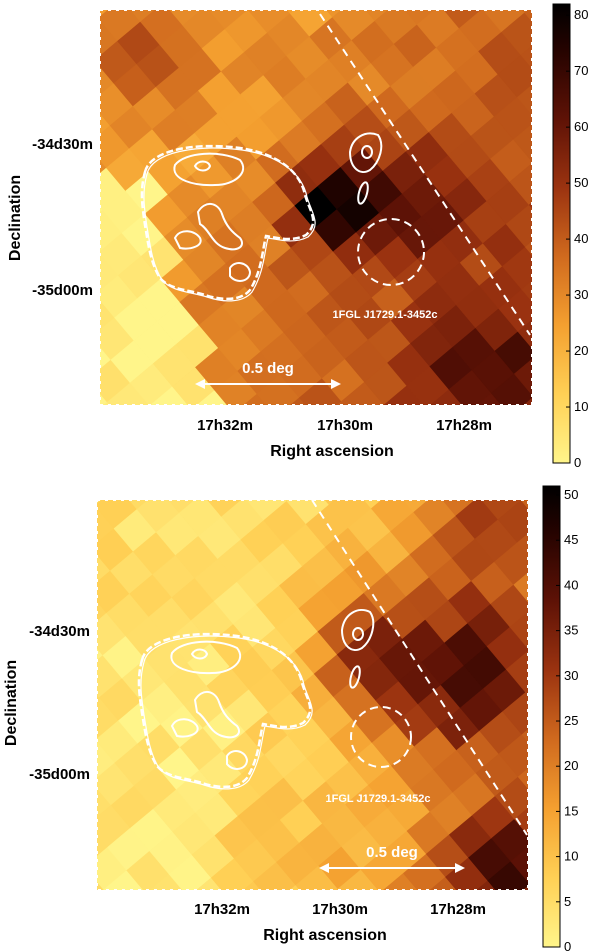 This screenshot has height=951, width=600. Describe the element at coordinates (378, 799) in the screenshot. I see `source-label: 1FGL J1729.1-3452c` at that location.